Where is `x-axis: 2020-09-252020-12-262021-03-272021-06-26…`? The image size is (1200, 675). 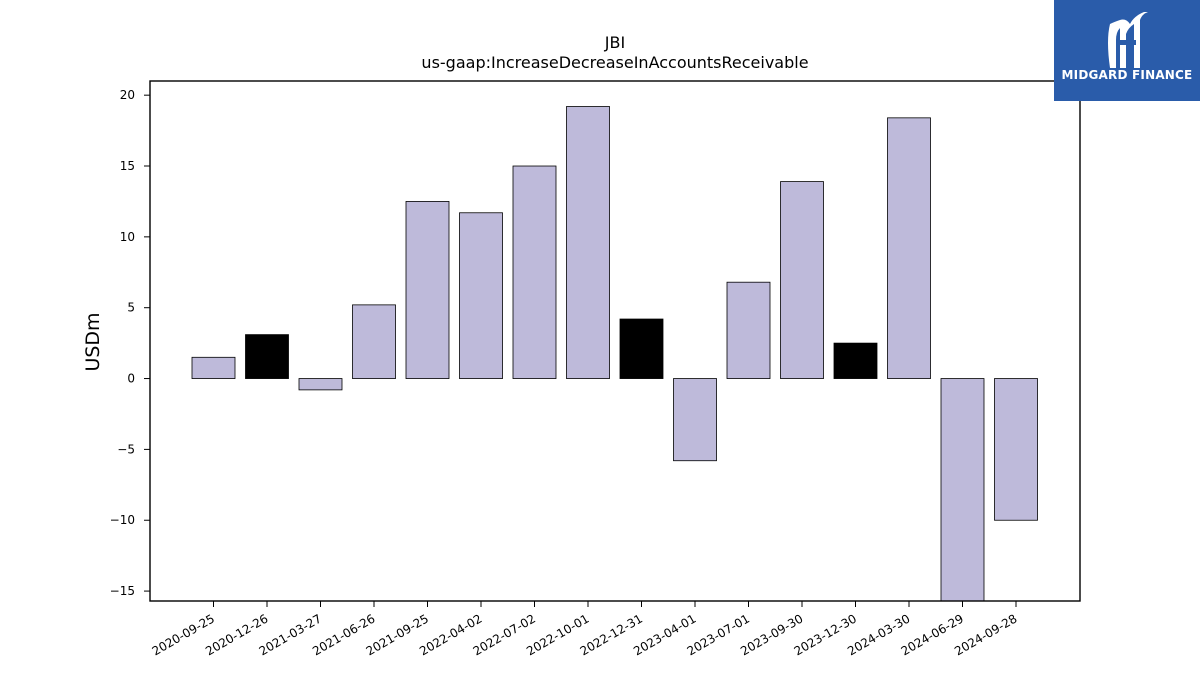
x-axis: 2020-09-252020-12-262021-03-272021-06-26… is located at coordinates (585, 629).